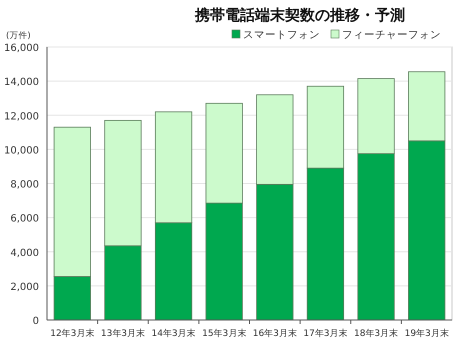 Image resolution: width=457 pixels, height=342 pixels. I want to click on y-tick-label: 10,000, so click(21, 150).